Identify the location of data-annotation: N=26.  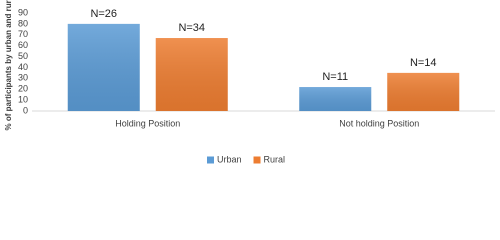
(103, 14).